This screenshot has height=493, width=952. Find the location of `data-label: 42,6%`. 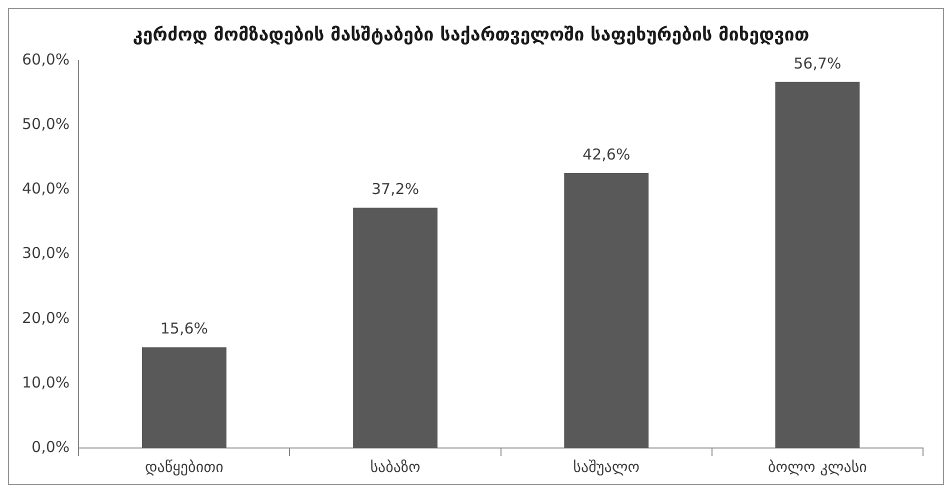

data-label: 42,6% is located at coordinates (606, 154).